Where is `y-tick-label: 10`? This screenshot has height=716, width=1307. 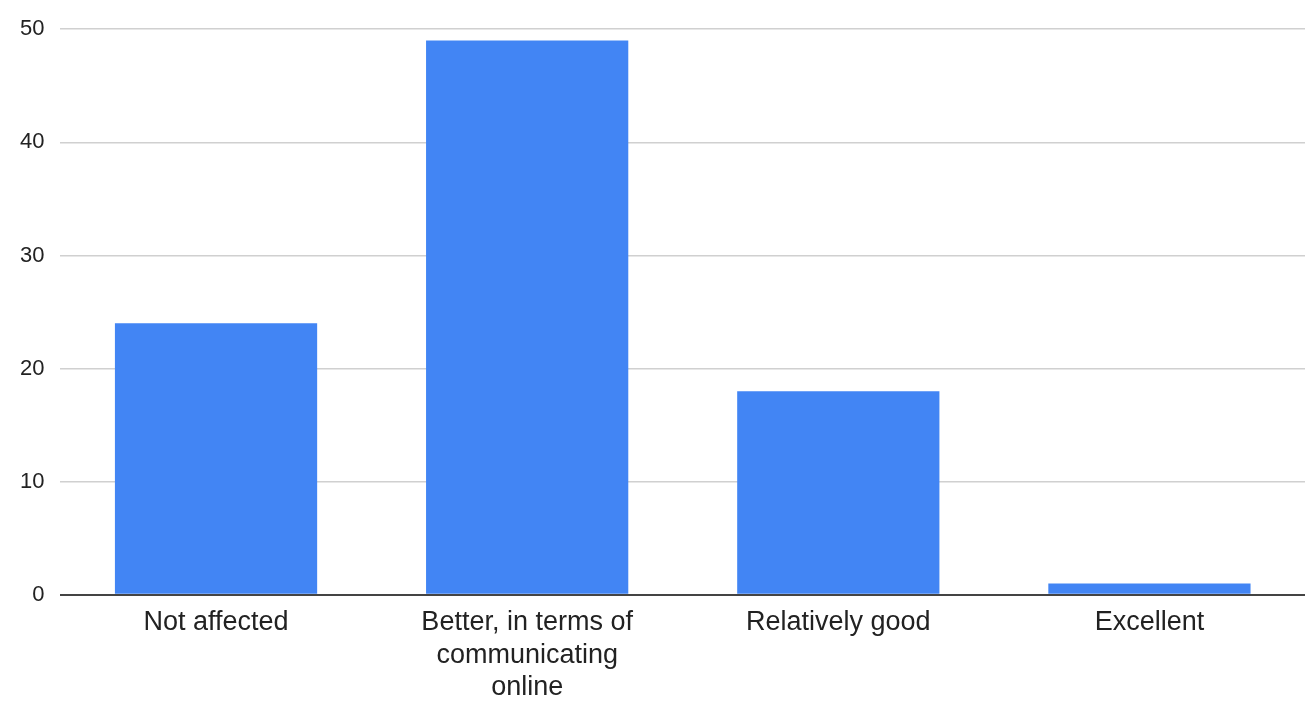
y-tick-label: 10 is located at coordinates (32, 480).